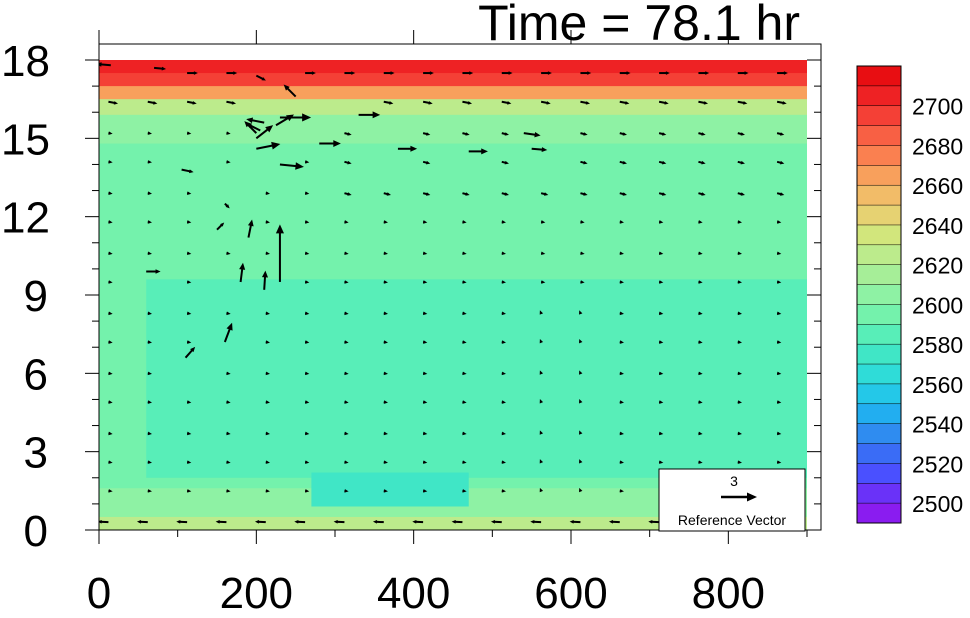 This screenshot has width=970, height=618. What do you see at coordinates (937, 266) in the screenshot?
I see `colorbar-tick-label: 2620` at bounding box center [937, 266].